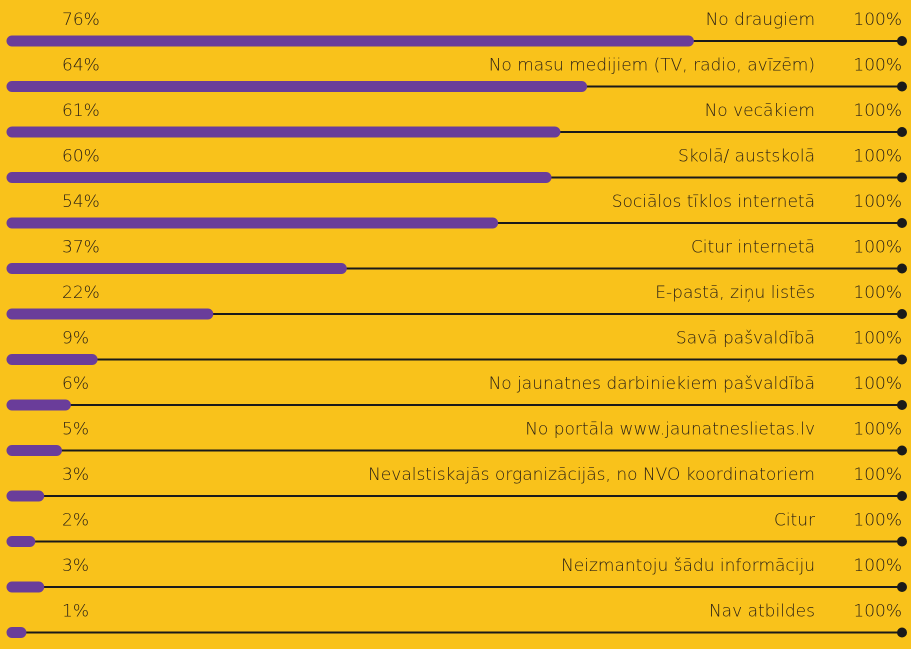 This screenshot has height=649, width=911. What do you see at coordinates (713, 202) in the screenshot?
I see `category-label: Sociālos tīklos internetā` at bounding box center [713, 202].